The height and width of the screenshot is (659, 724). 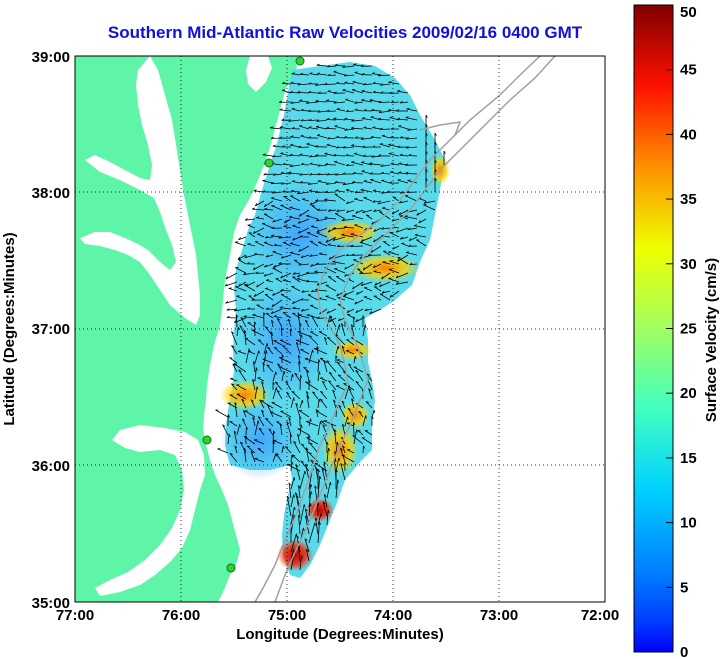 What do you see at coordinates (688, 458) in the screenshot?
I see `colorbar-tick-label: 15` at bounding box center [688, 458].